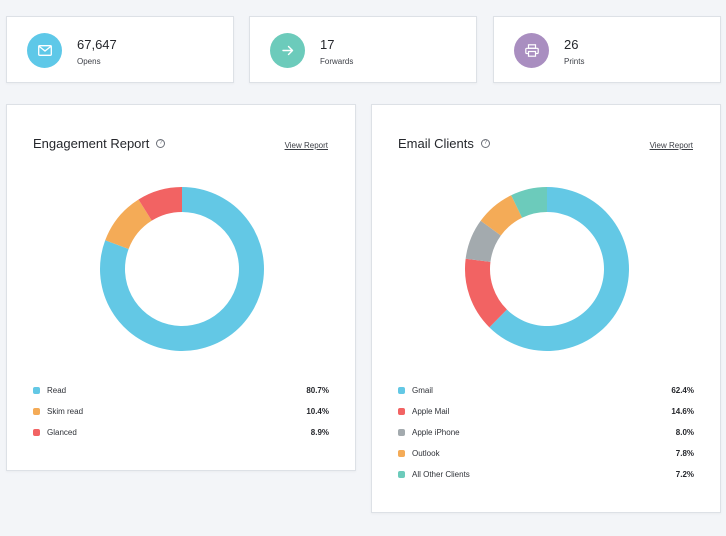  I want to click on panel-title: Email Clients ?, so click(444, 143).